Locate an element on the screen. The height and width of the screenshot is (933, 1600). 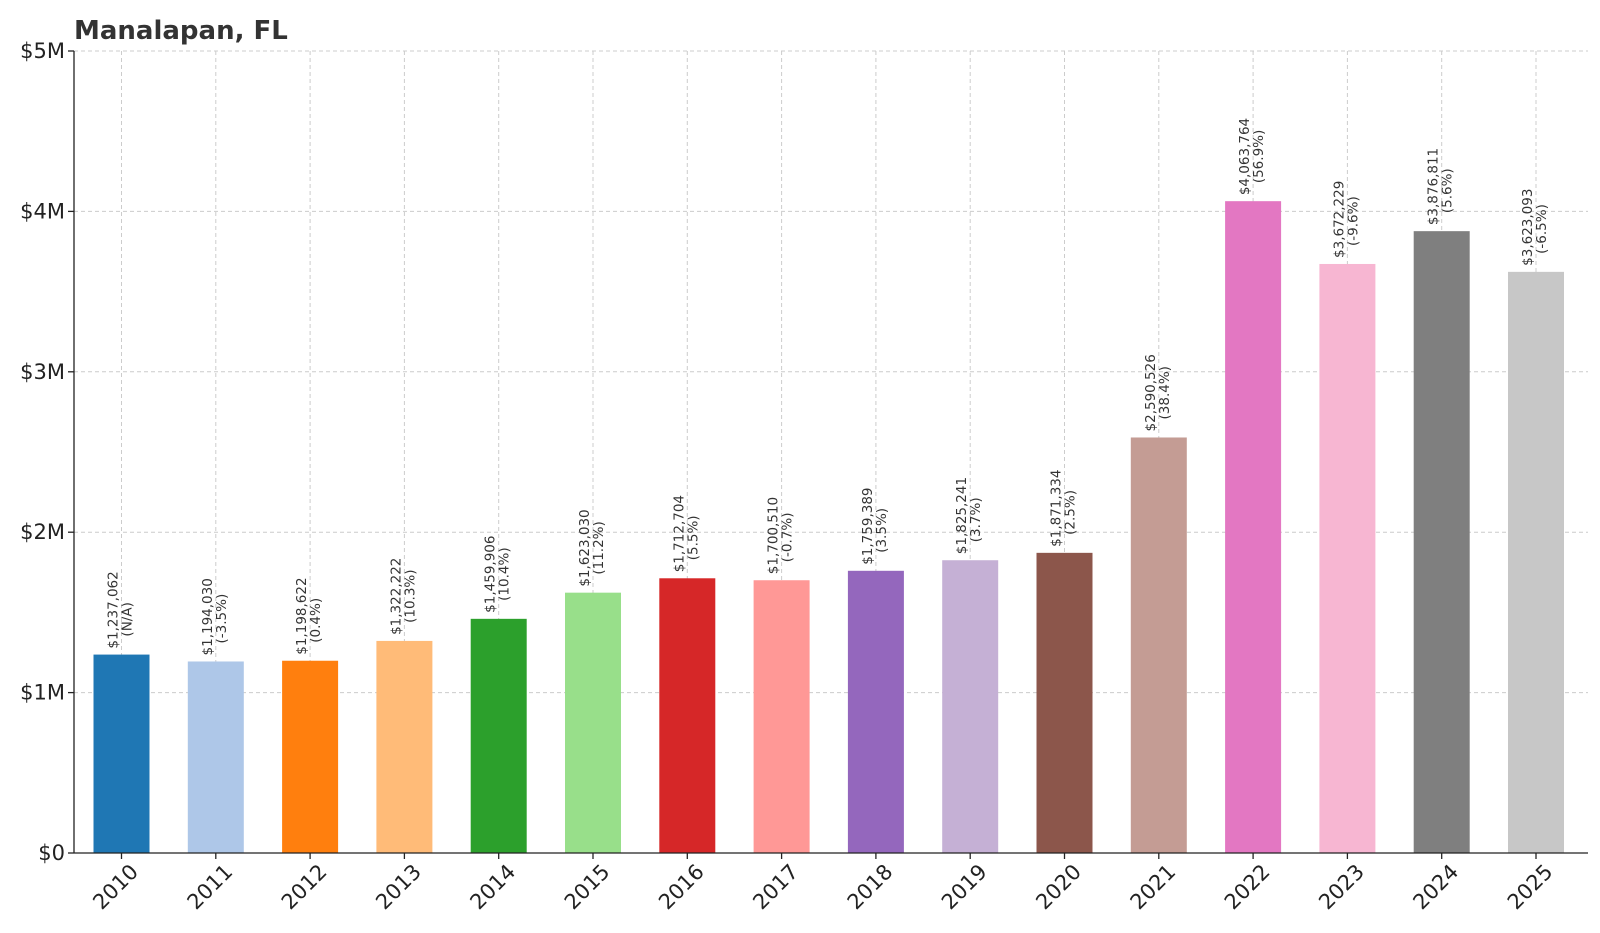
x-tick-label: 2014 is located at coordinates (492, 887).